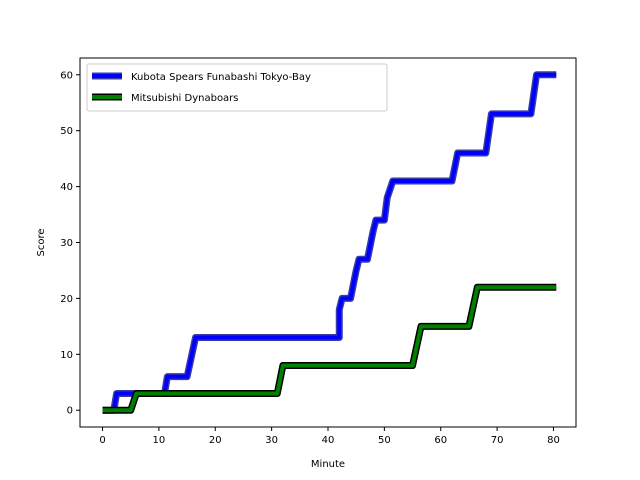 The width and height of the screenshot is (640, 480). What do you see at coordinates (66, 187) in the screenshot?
I see `y-tick-label: 40` at bounding box center [66, 187].